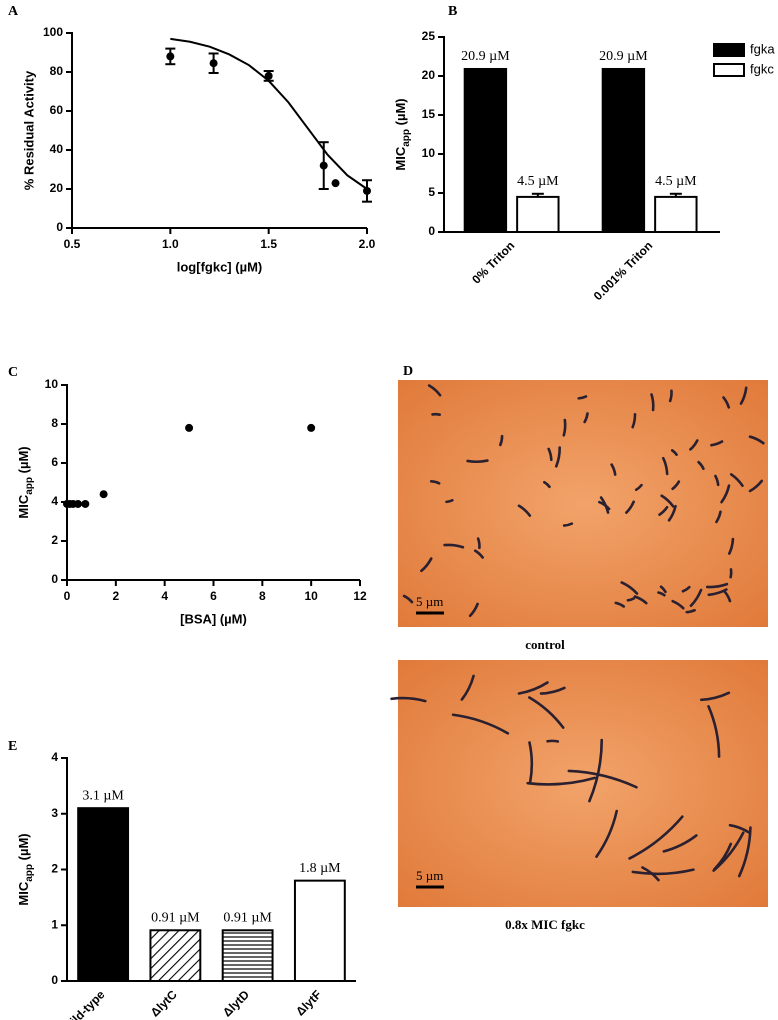  I want to click on y-tick-label: 80, so click(57, 71).